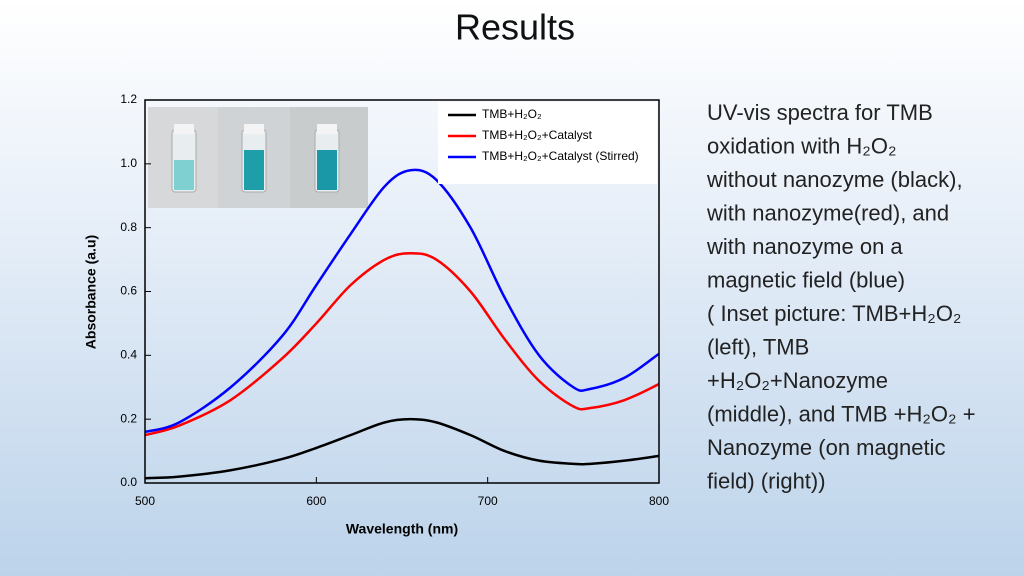  What do you see at coordinates (560, 156) in the screenshot?
I see `legend-label: TMB+H₂O₂+Catalyst (Stirred)` at bounding box center [560, 156].